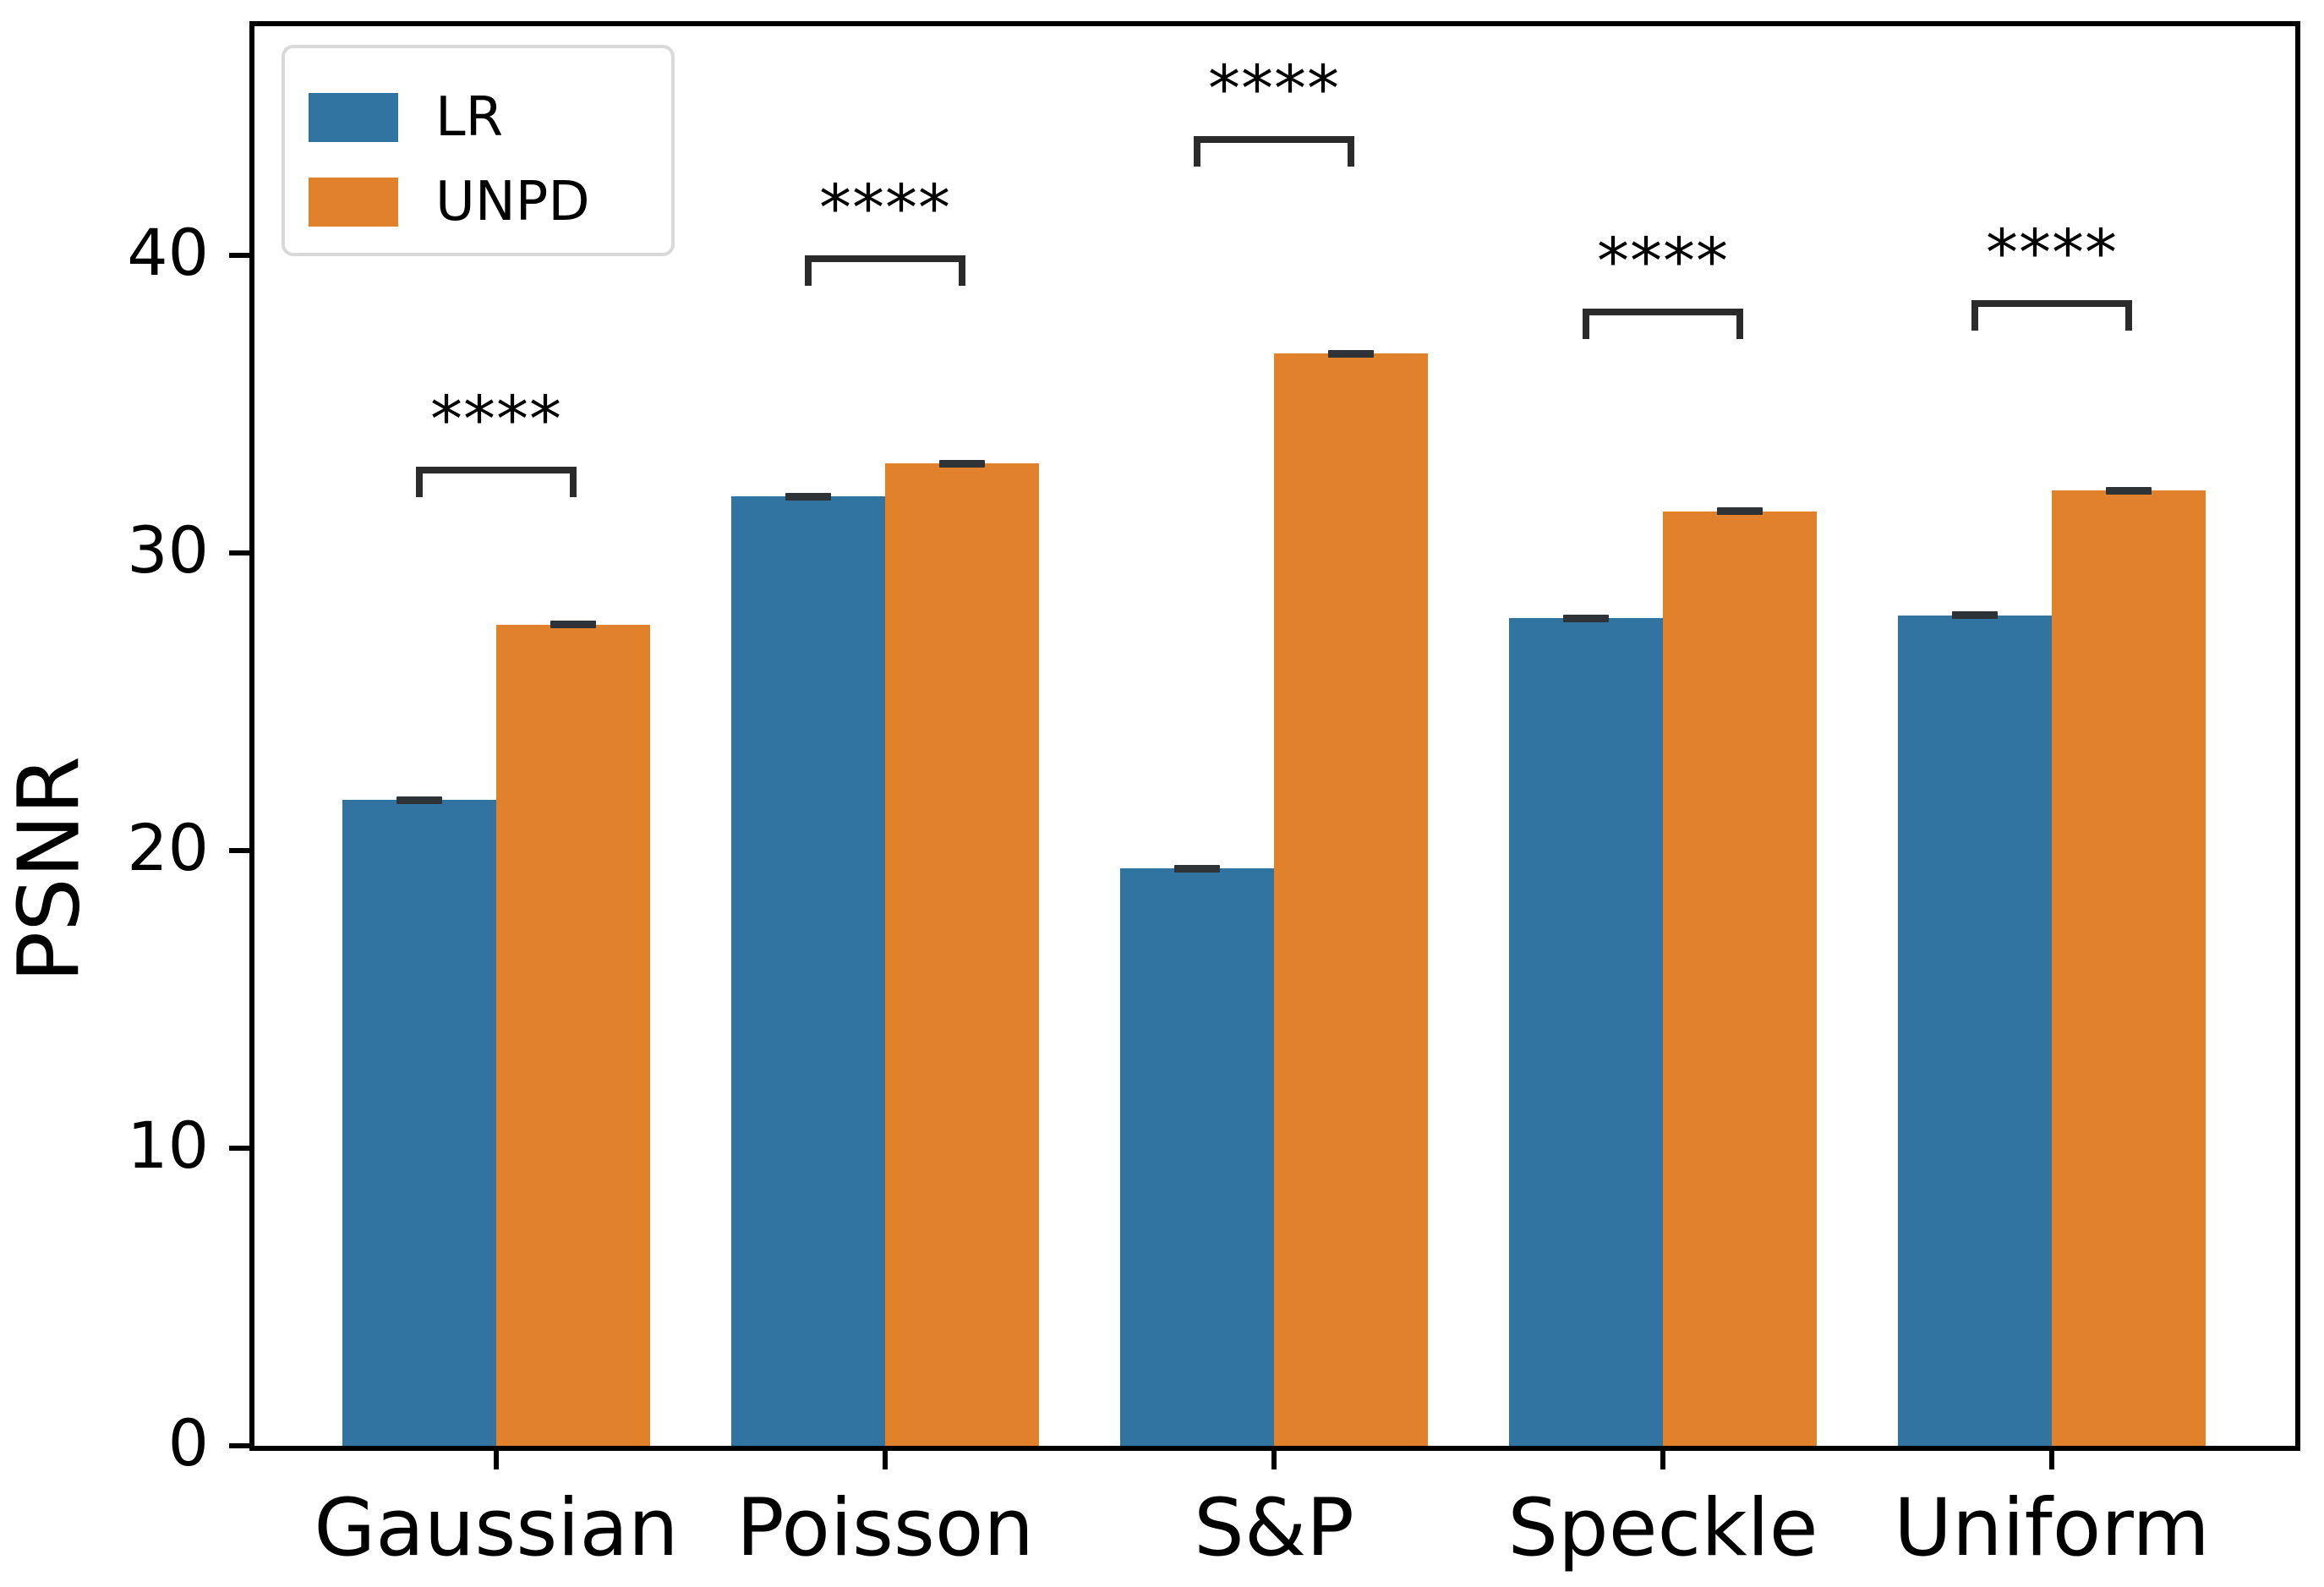  What do you see at coordinates (353, 117) in the screenshot?
I see `legend-swatch-lr` at bounding box center [353, 117].